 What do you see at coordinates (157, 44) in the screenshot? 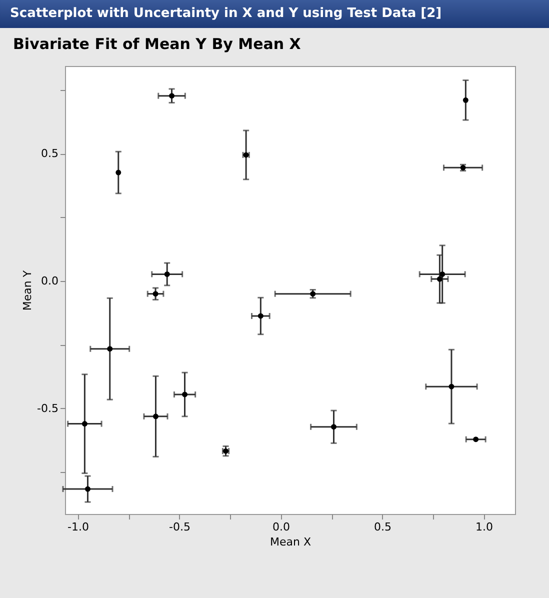
I see `chart-title: Bivariate Fit of Mean Y By Mean X` at bounding box center [157, 44].